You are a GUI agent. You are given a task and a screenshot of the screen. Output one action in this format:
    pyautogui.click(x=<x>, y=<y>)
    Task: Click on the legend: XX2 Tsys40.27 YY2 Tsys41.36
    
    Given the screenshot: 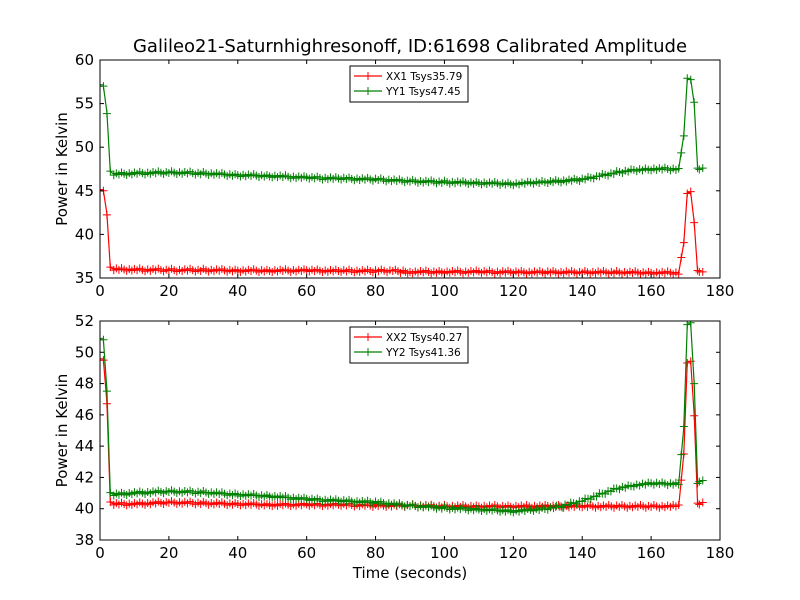 What is the action you would take?
    pyautogui.click(x=409, y=345)
    